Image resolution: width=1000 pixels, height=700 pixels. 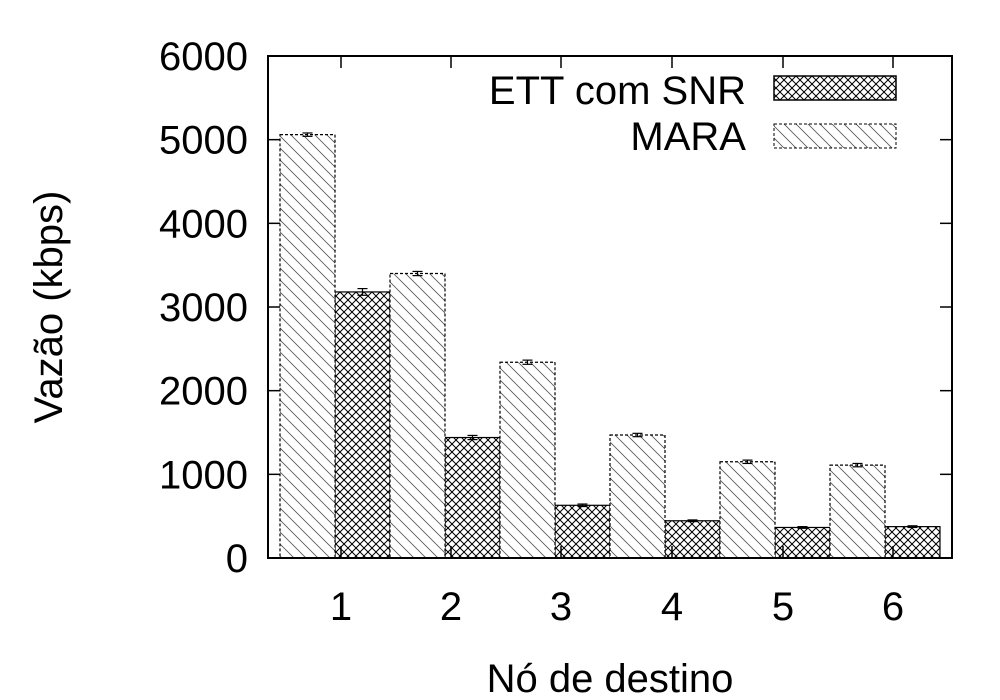 I want to click on x-axis-label: Nó de destino, so click(x=610, y=678).